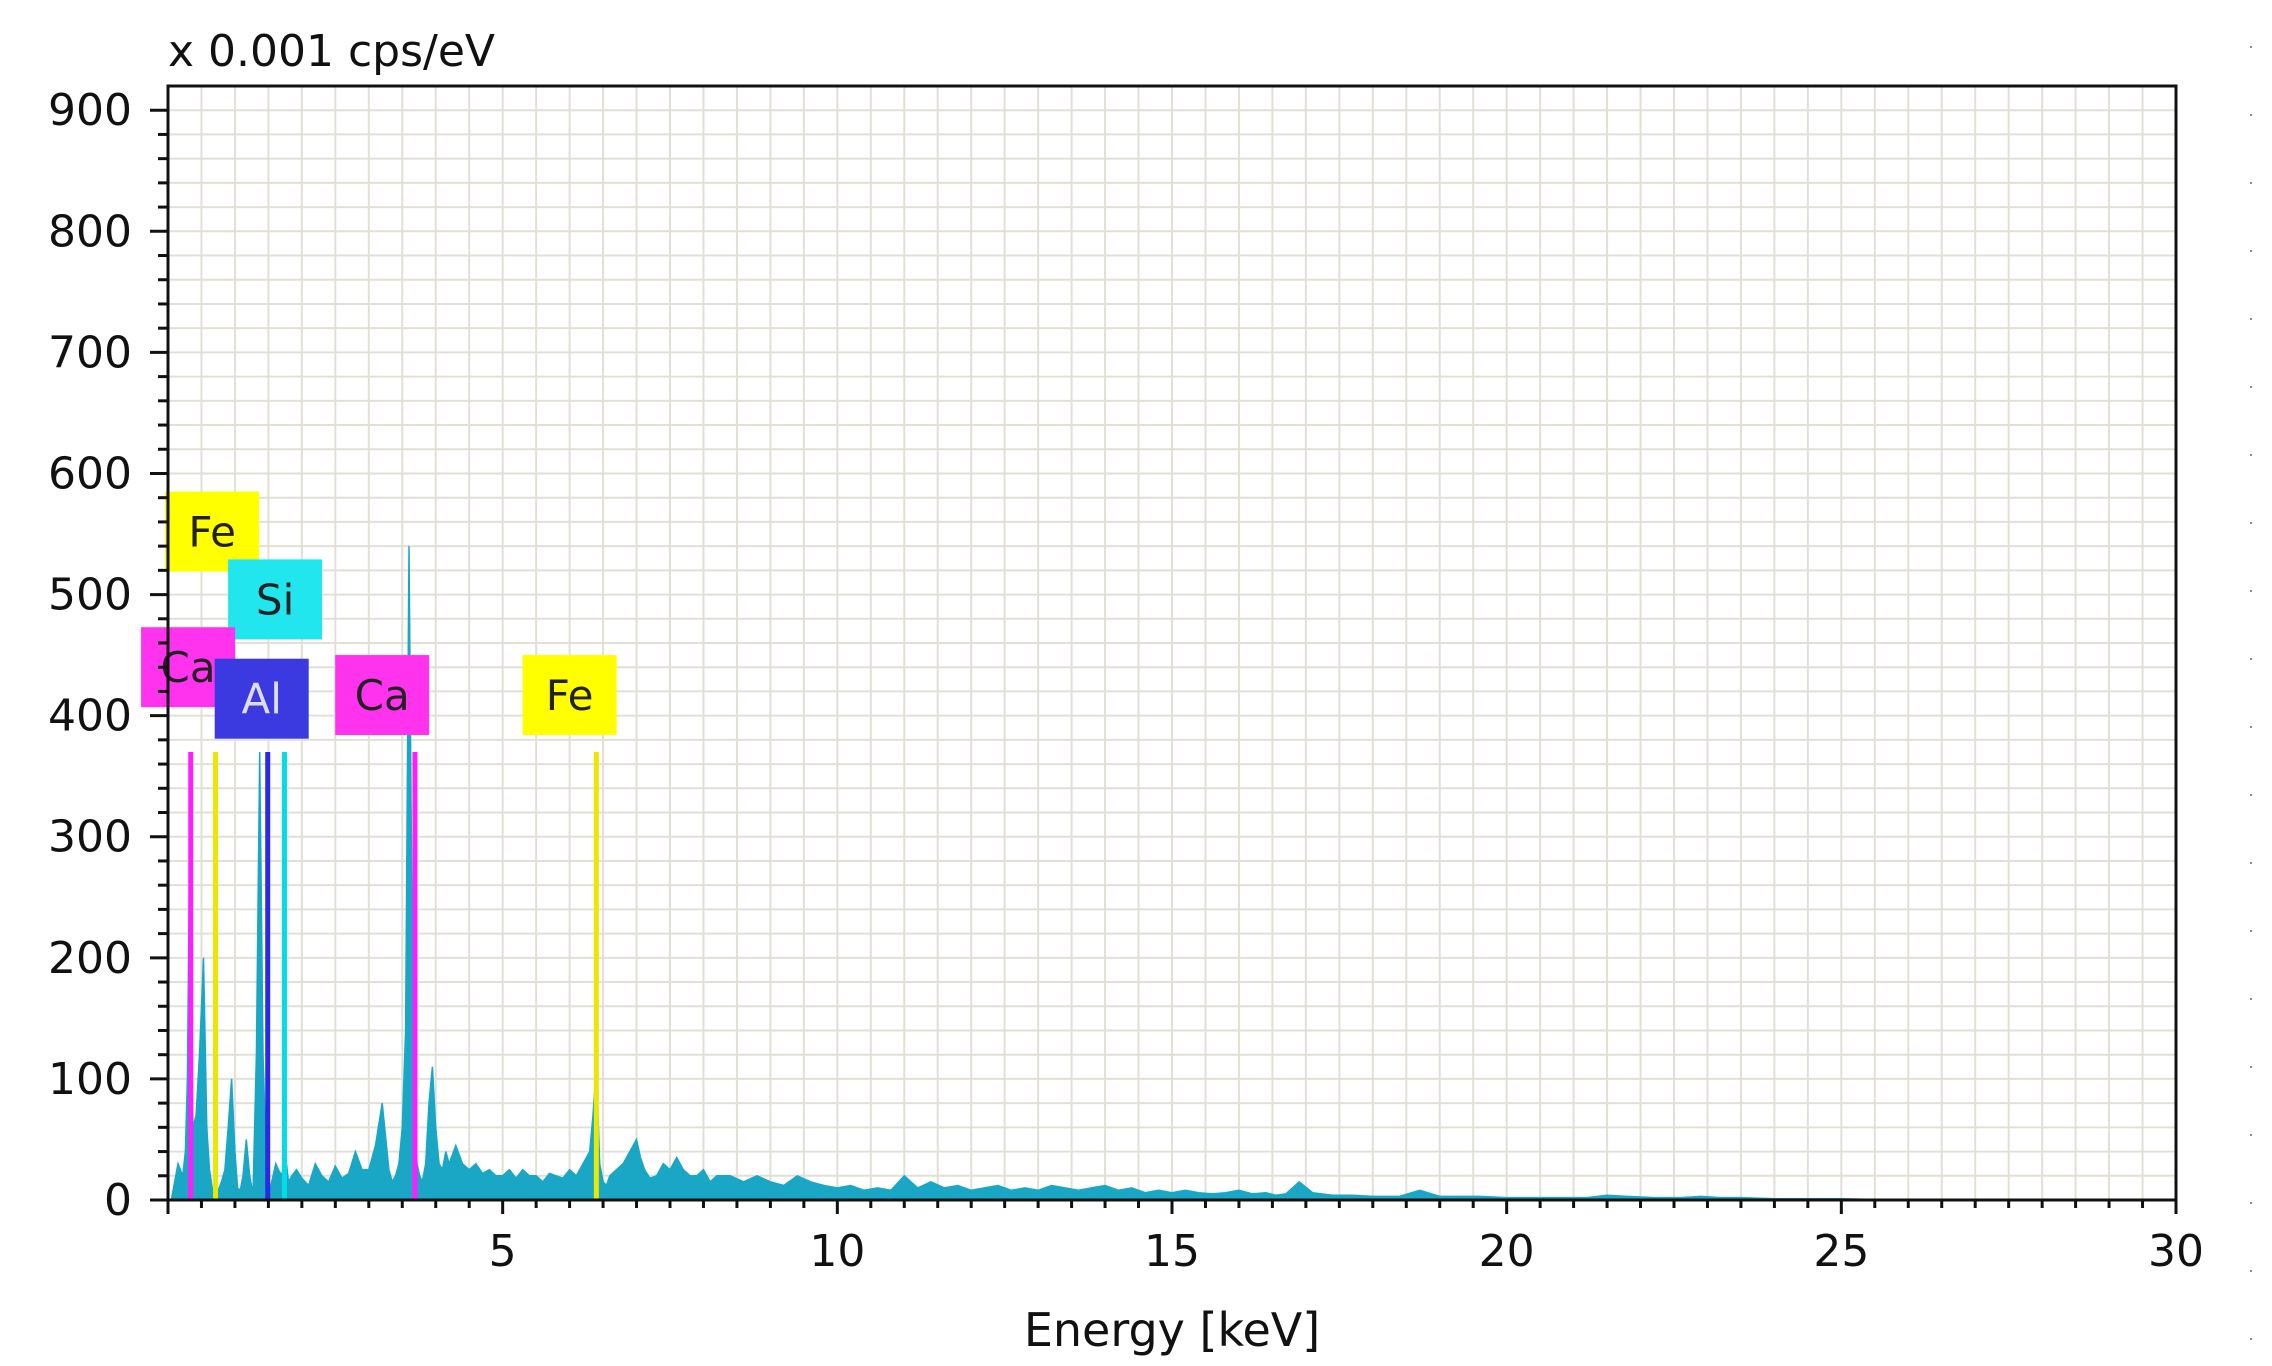  Describe the element at coordinates (1507, 1251) in the screenshot. I see `x-tick-label: 20` at that location.